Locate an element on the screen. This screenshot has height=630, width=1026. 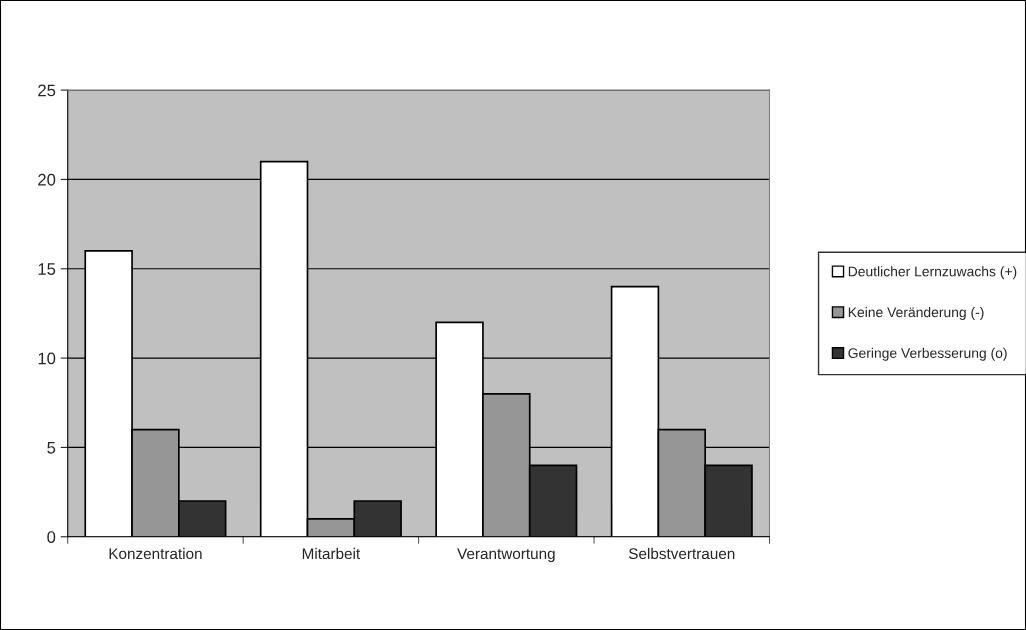
legend-label: Deutlicher Lernzuwachs (+) is located at coordinates (932, 273).